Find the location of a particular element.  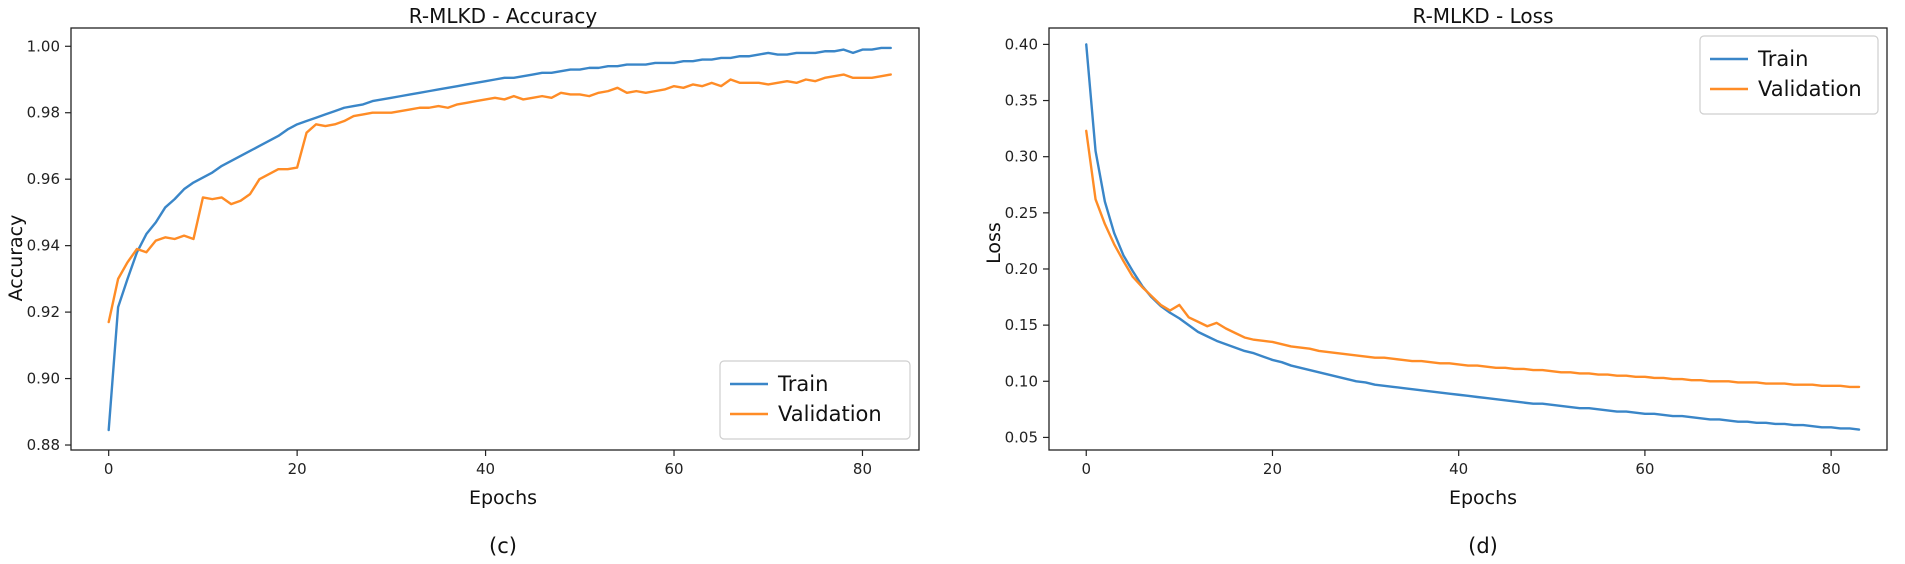

accuracy-x-tick-label: 40 is located at coordinates (485, 469).